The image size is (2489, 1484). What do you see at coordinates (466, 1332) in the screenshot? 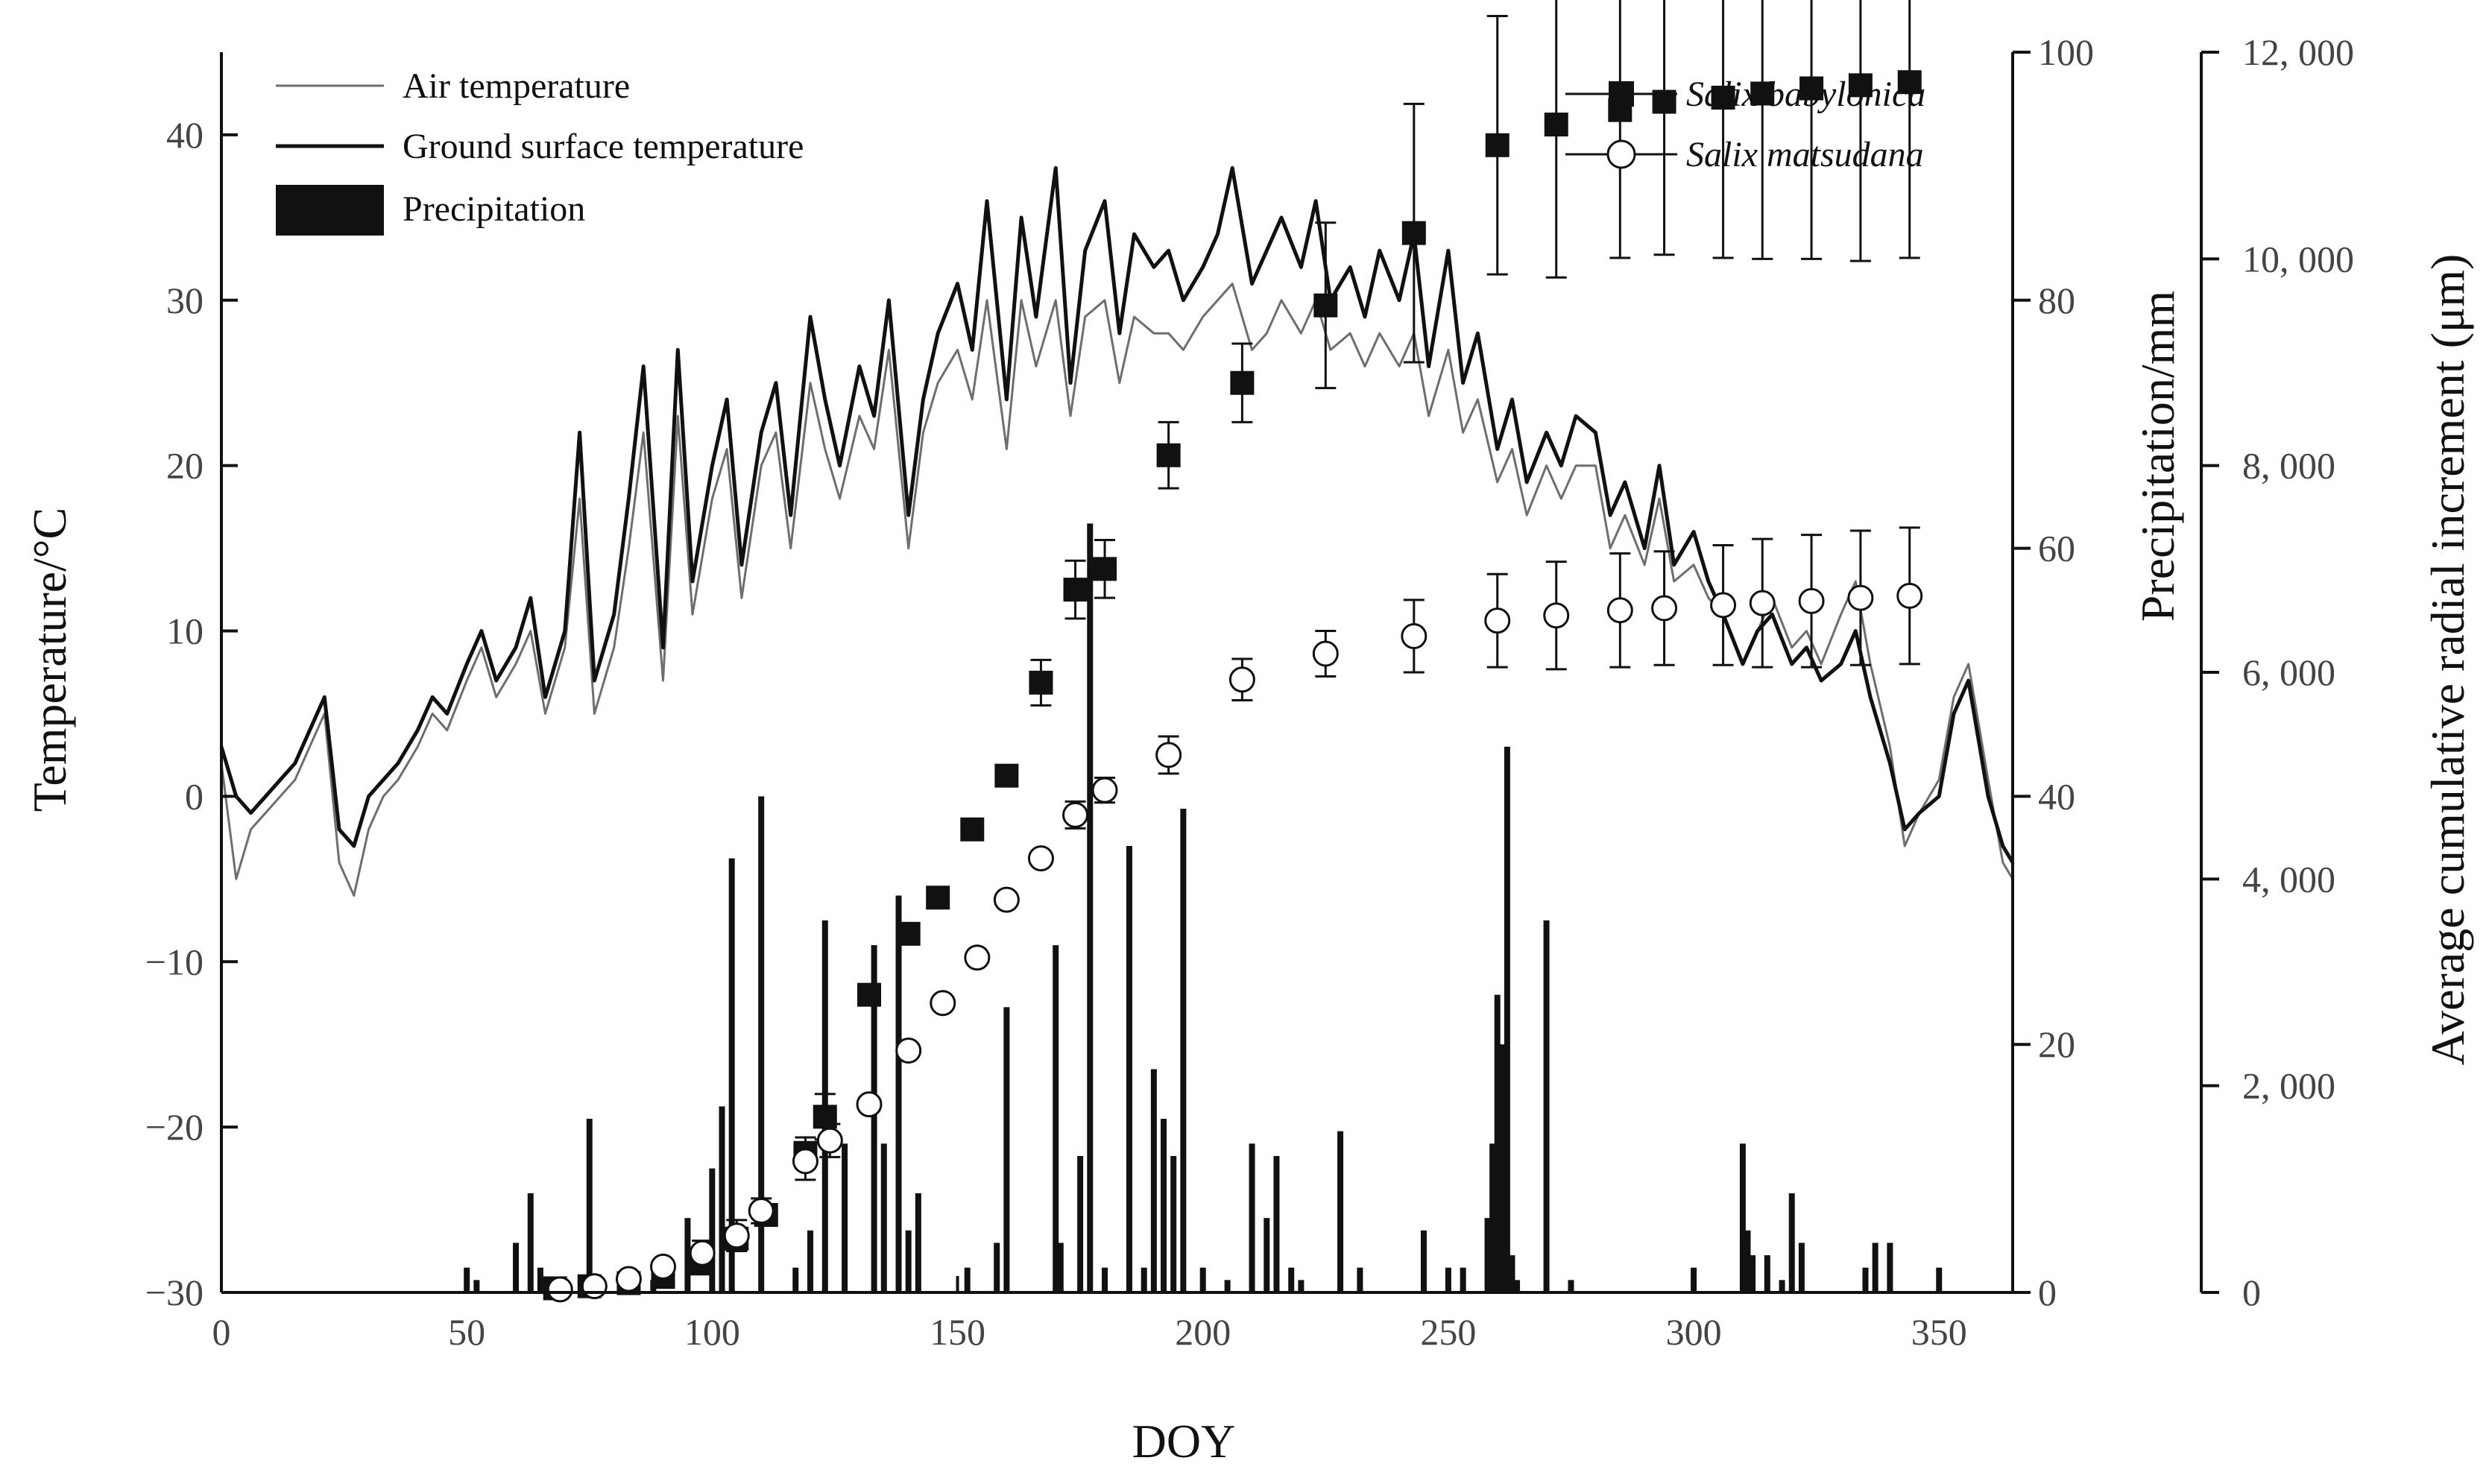
I see `x-tick-label: 50` at bounding box center [466, 1332].